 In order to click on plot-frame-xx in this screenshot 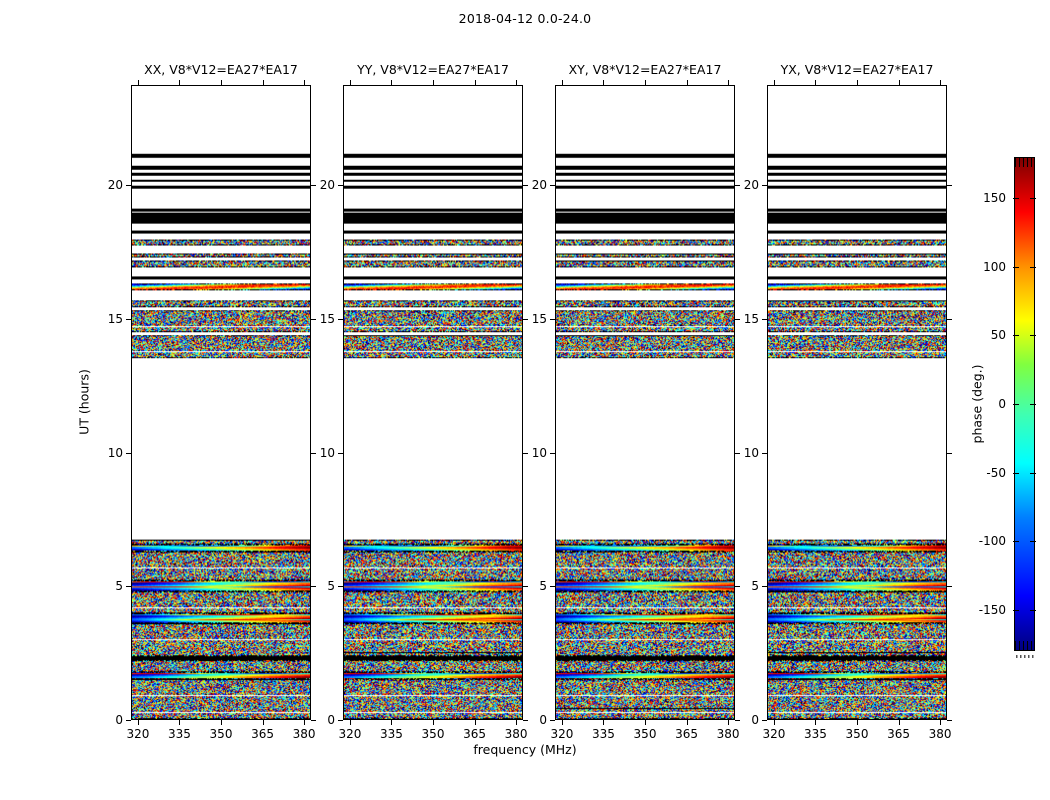, I will do `click(221, 402)`.